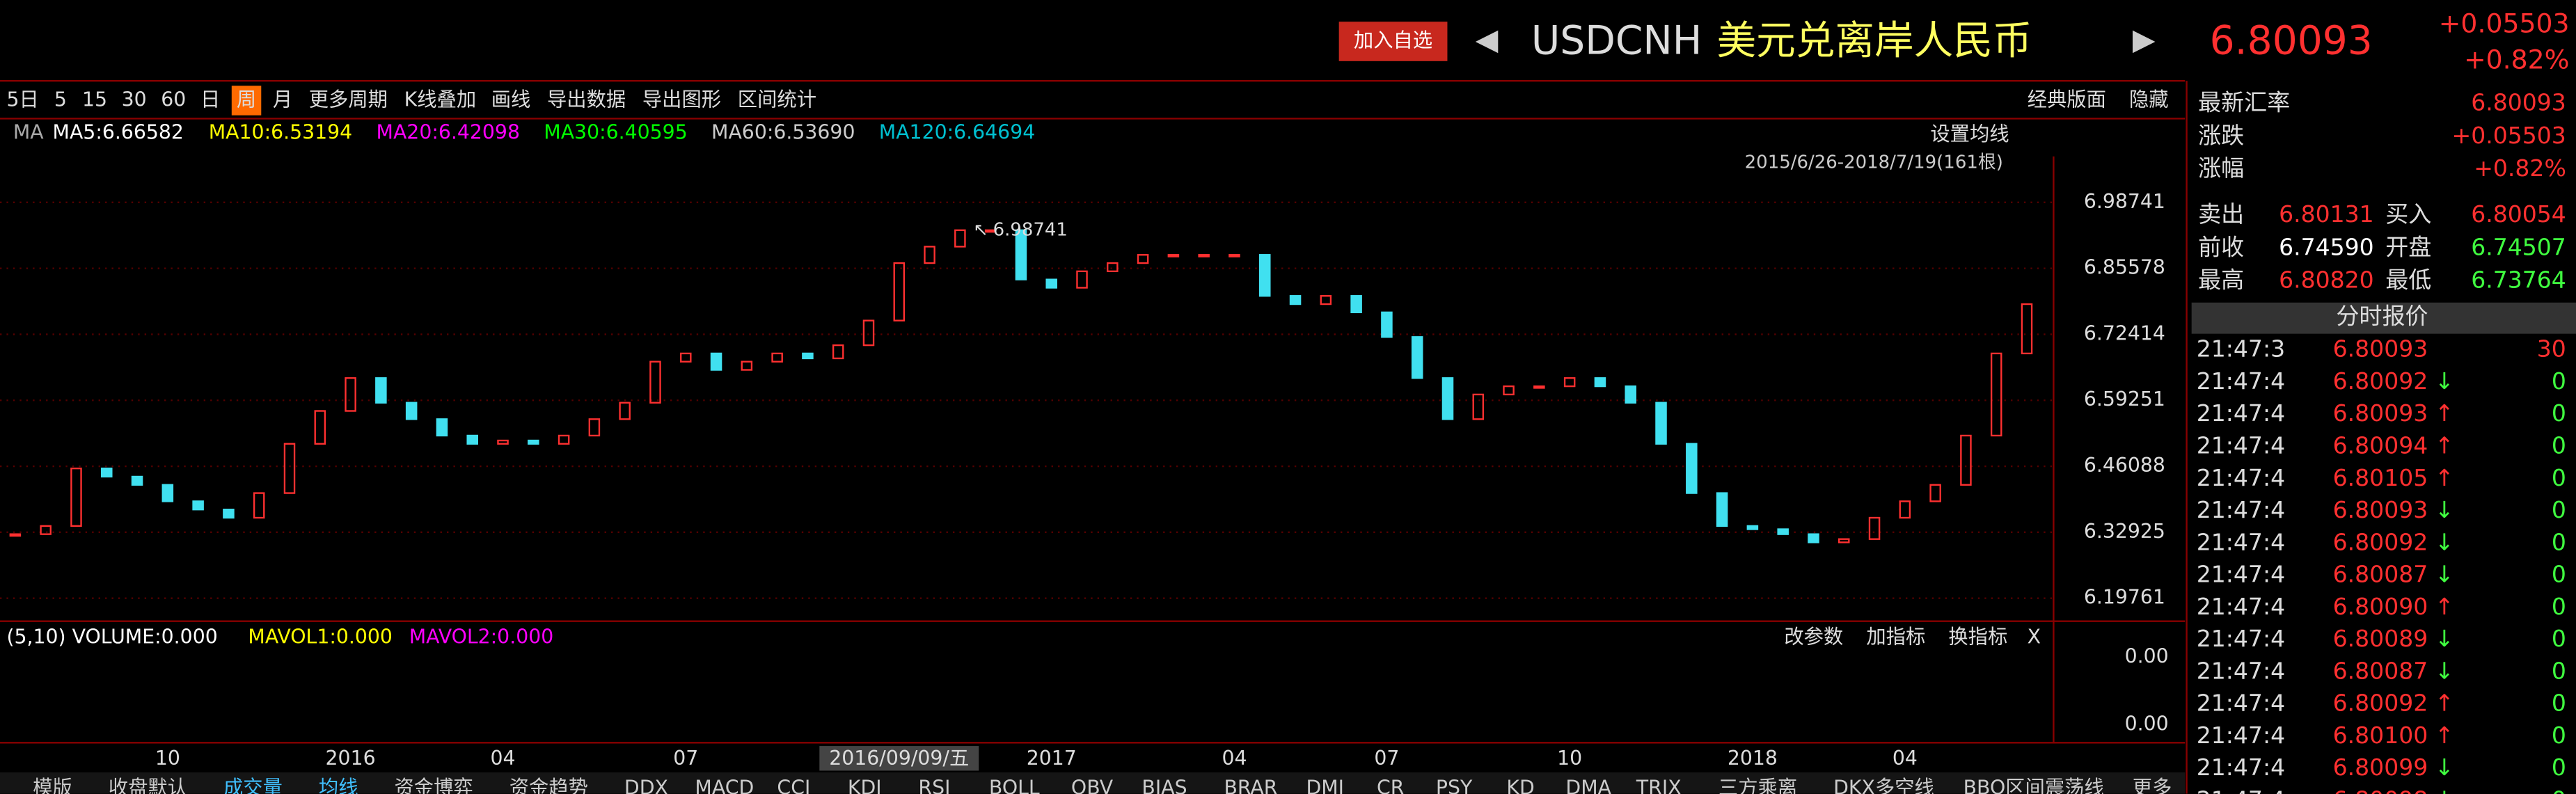  I want to click on indicator-button: 改参数, so click(1813, 636).